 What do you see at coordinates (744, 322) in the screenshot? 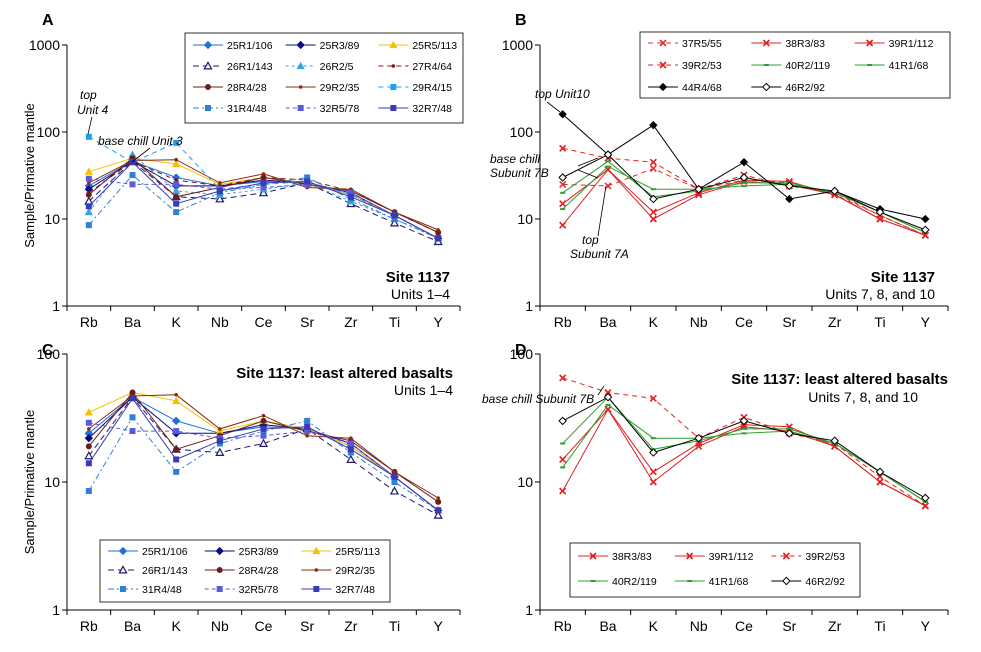
I see `x-tick-label: Ce` at bounding box center [744, 322].